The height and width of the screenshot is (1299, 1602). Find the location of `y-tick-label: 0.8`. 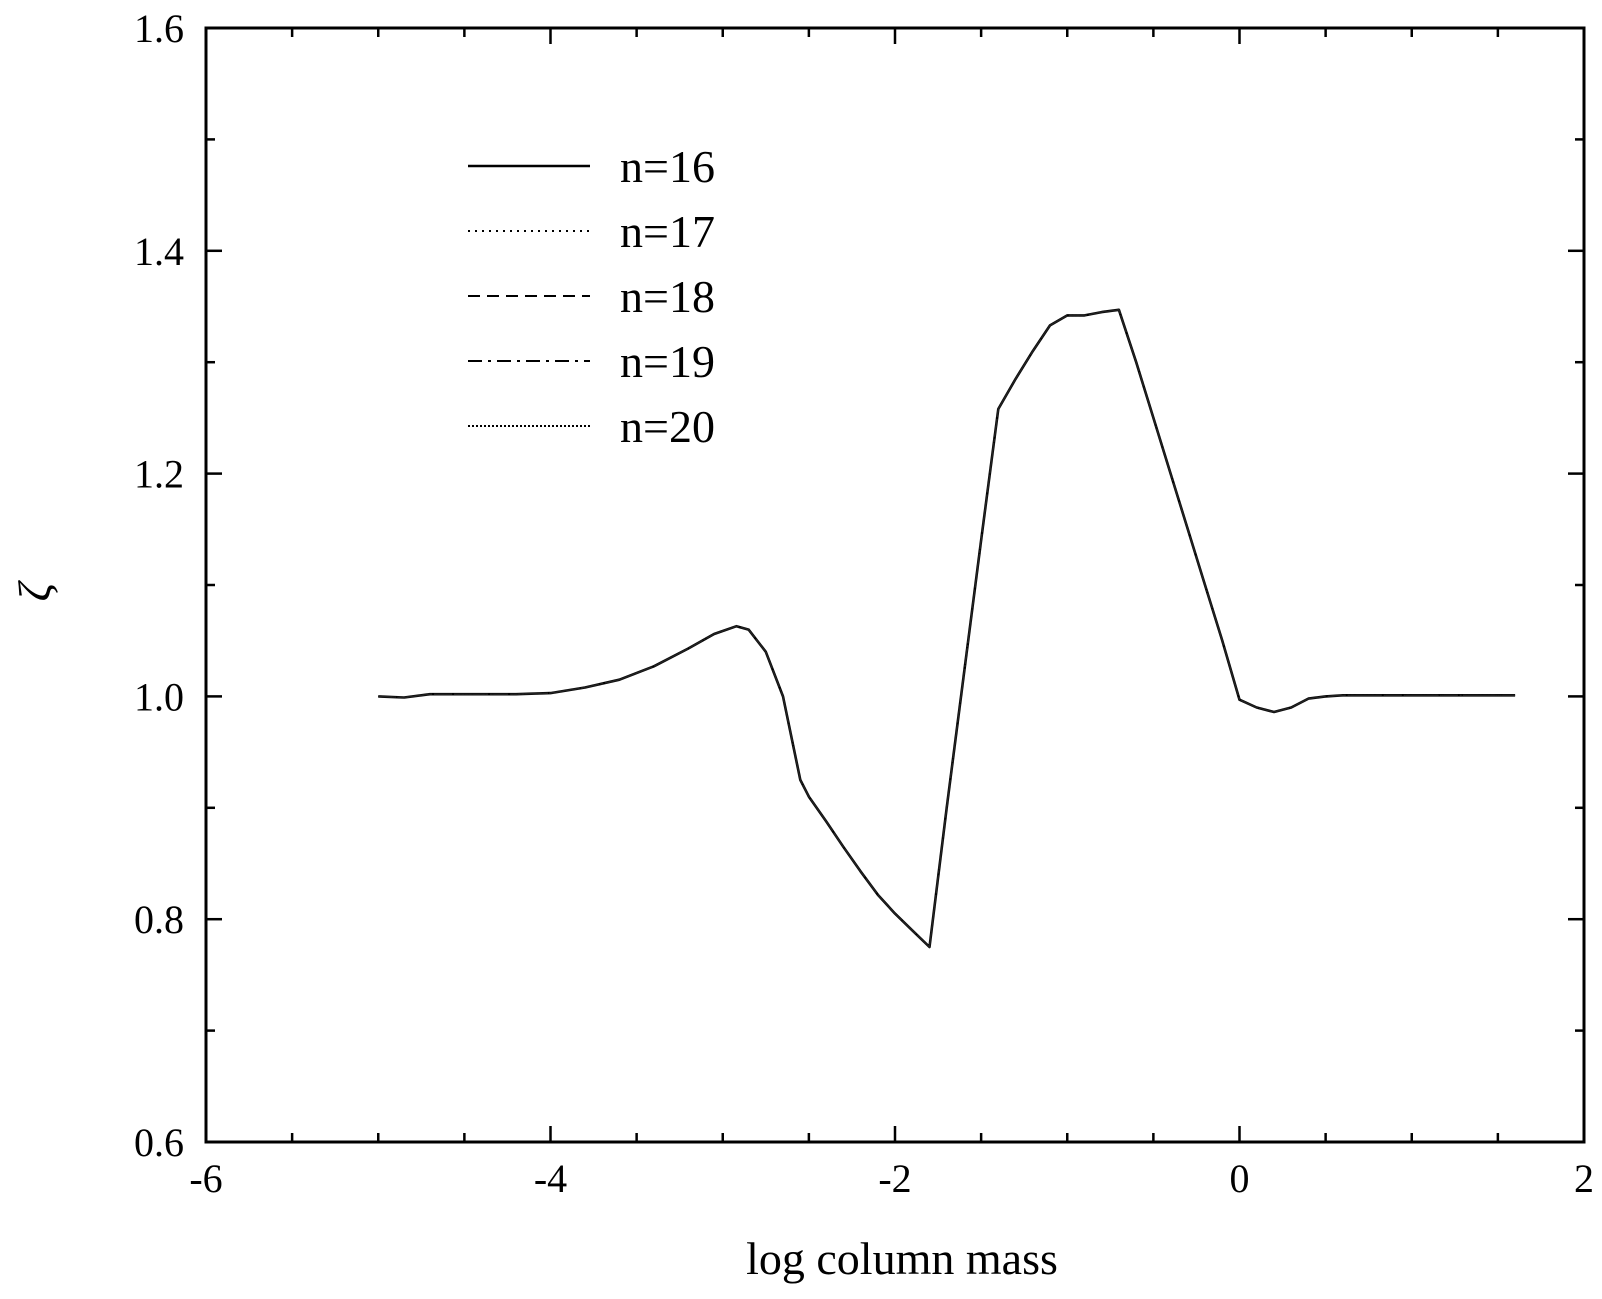

y-tick-label: 0.8 is located at coordinates (159, 919).